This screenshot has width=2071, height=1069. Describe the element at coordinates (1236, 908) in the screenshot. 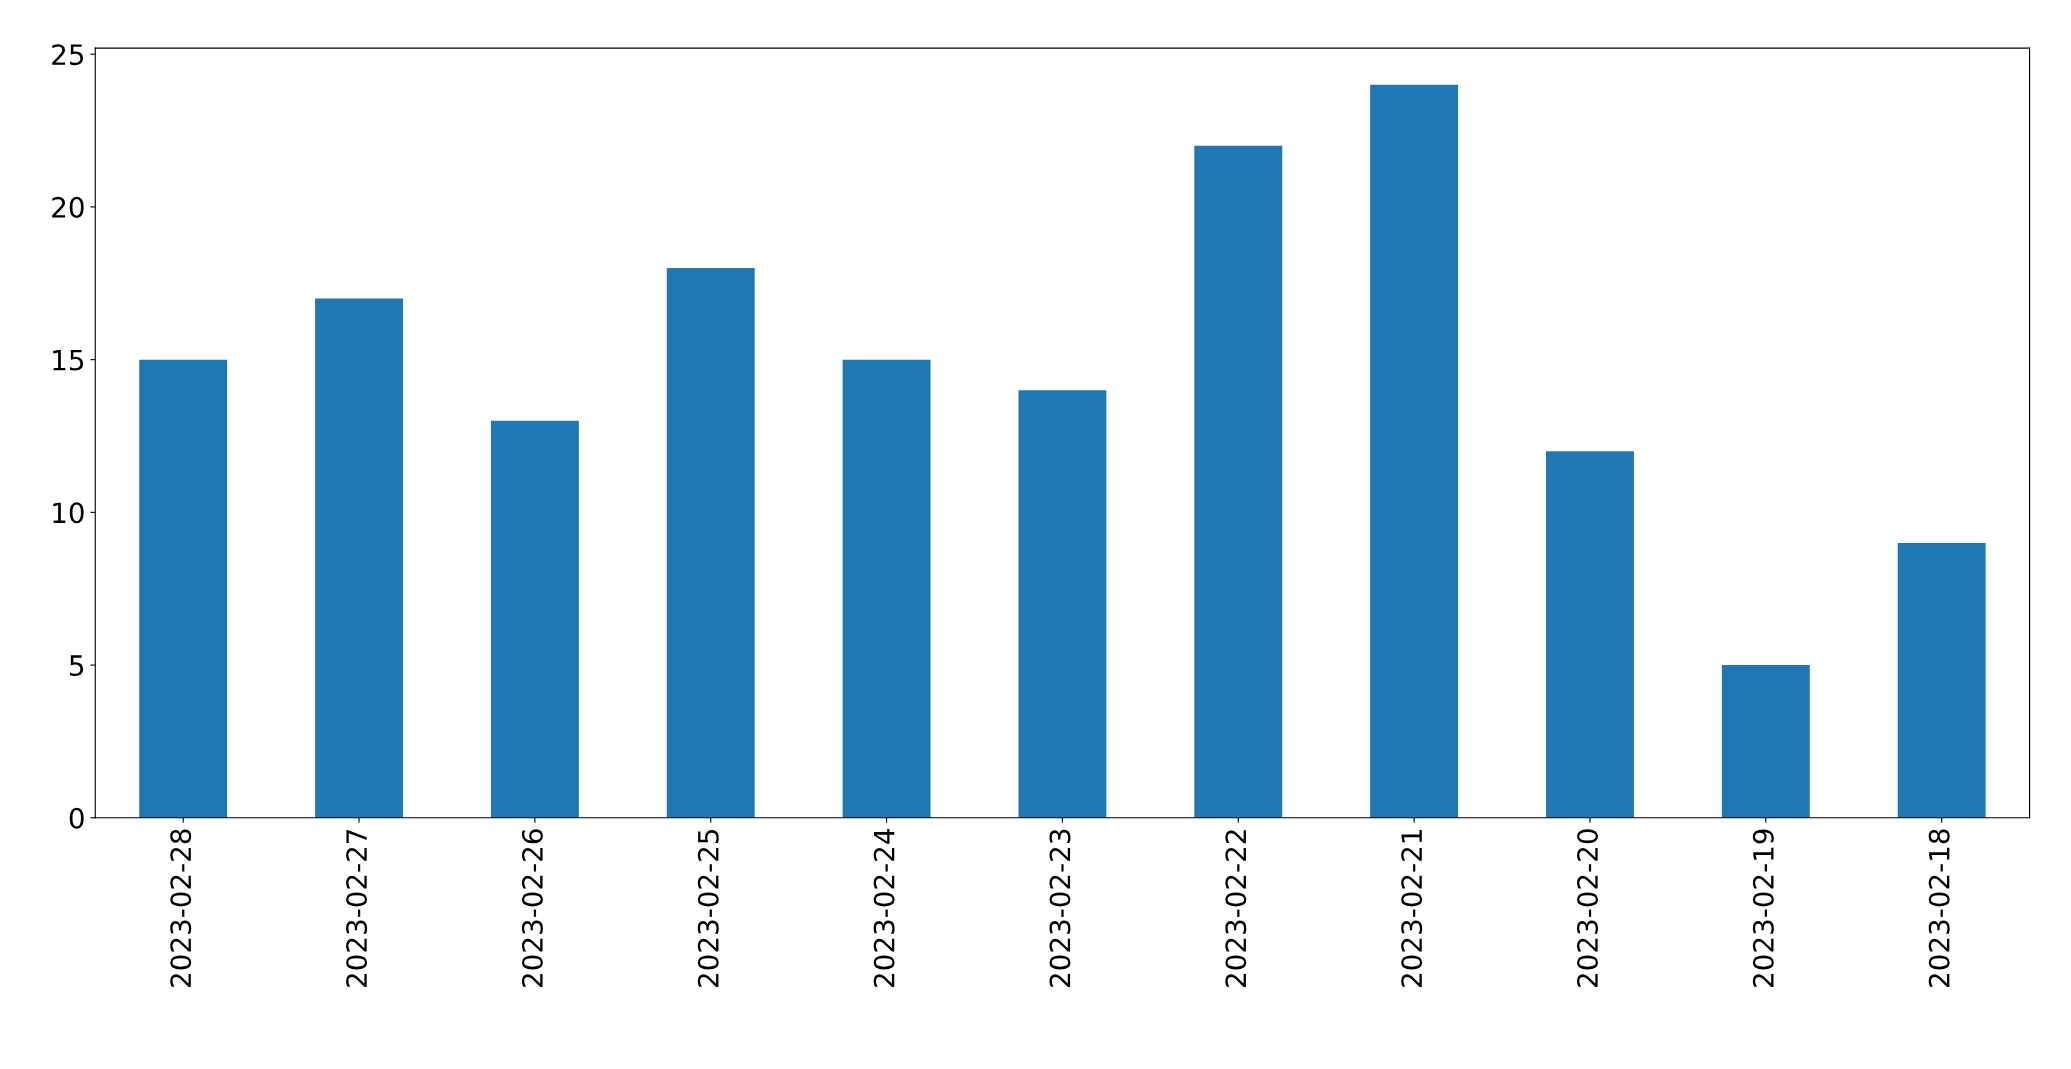

I see `x-tick-label: 2023-02-22` at that location.